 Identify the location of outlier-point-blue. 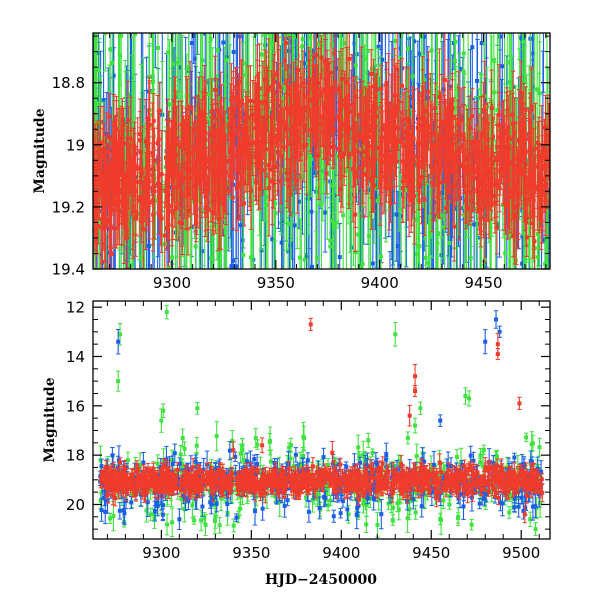
(496, 319).